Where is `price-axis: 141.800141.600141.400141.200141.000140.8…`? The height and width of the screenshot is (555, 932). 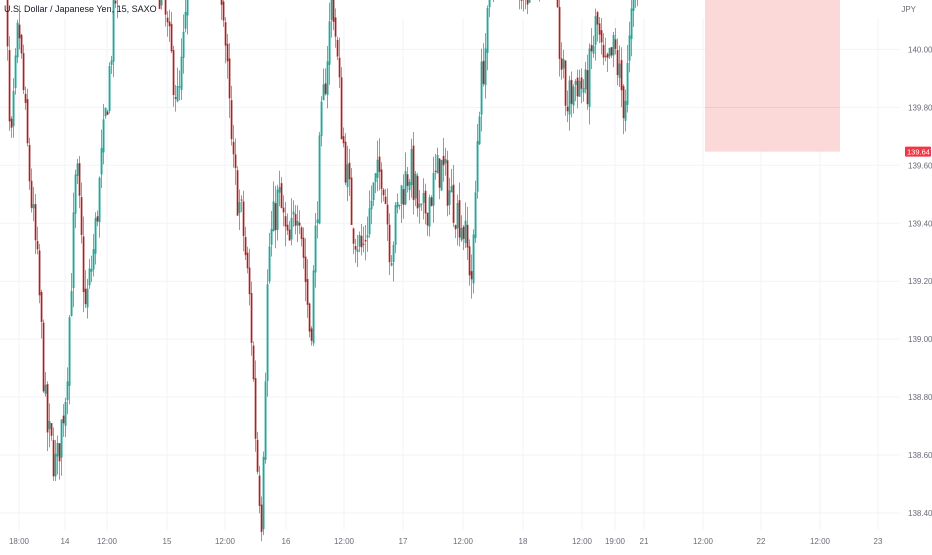
price-axis: 141.800141.600141.400141.200141.000140.8… is located at coordinates (920, 281).